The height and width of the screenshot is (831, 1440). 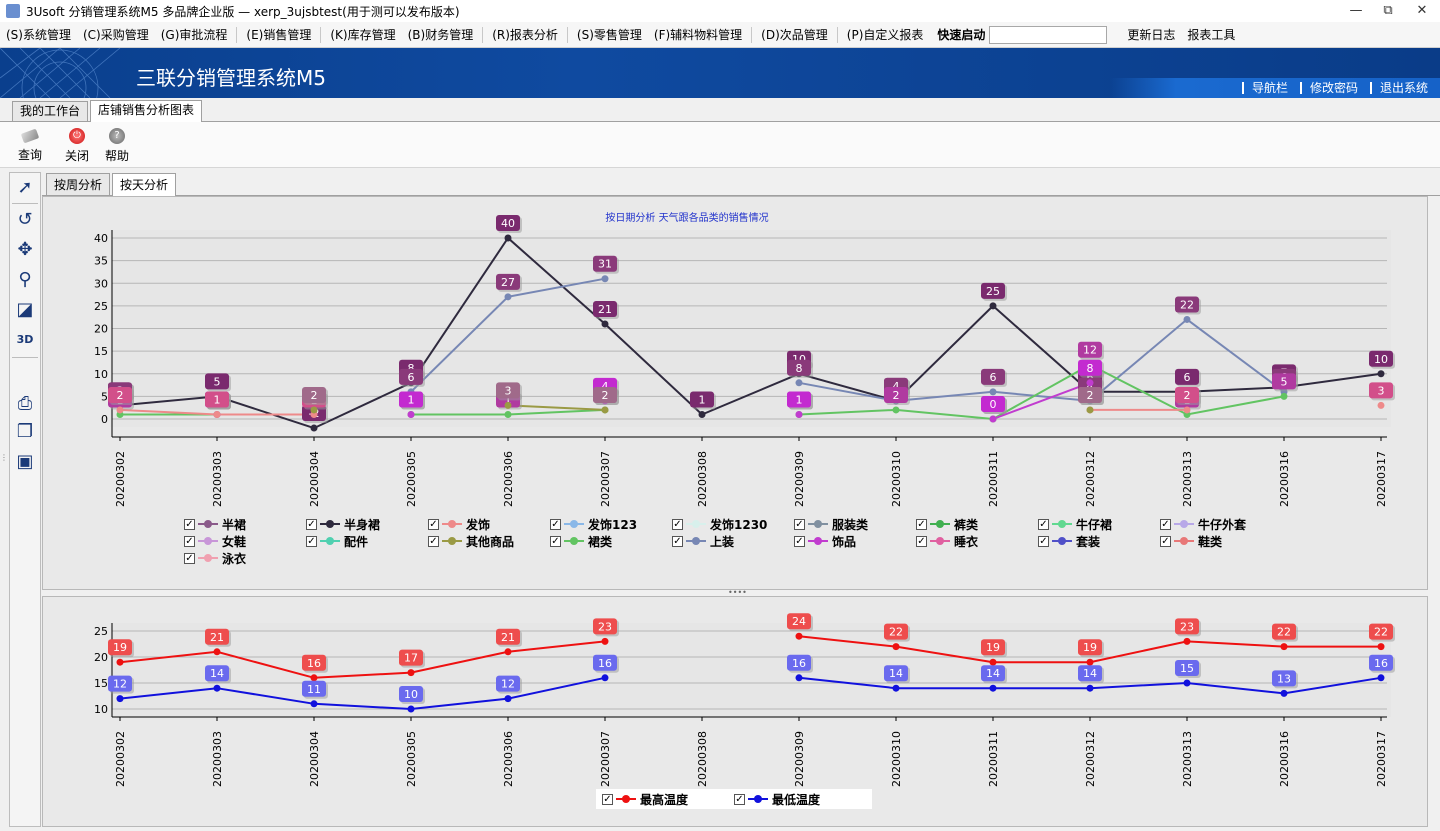 I want to click on legend-item: ✓ 饰品, so click(x=825, y=541).